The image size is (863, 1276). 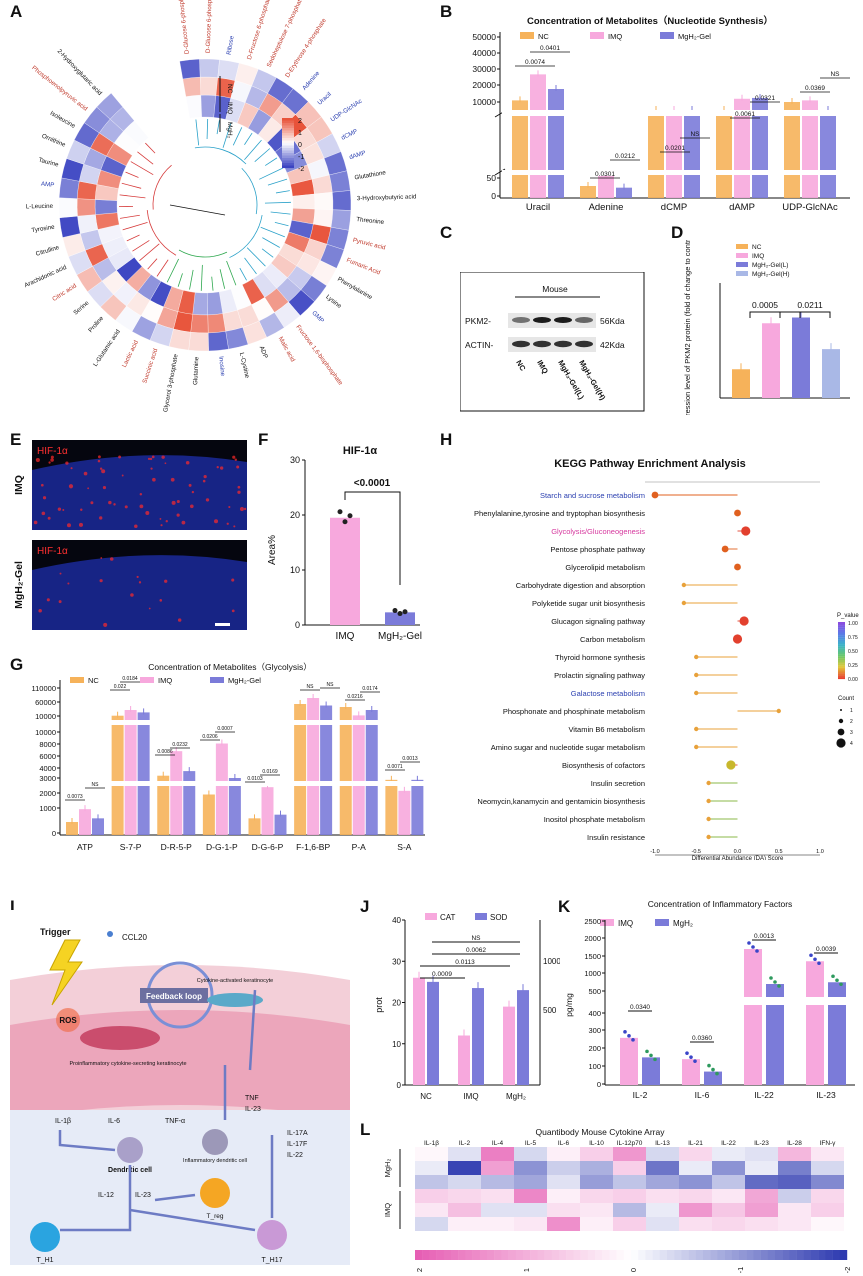 I want to click on sig-label: NS, so click(x=96, y=785).